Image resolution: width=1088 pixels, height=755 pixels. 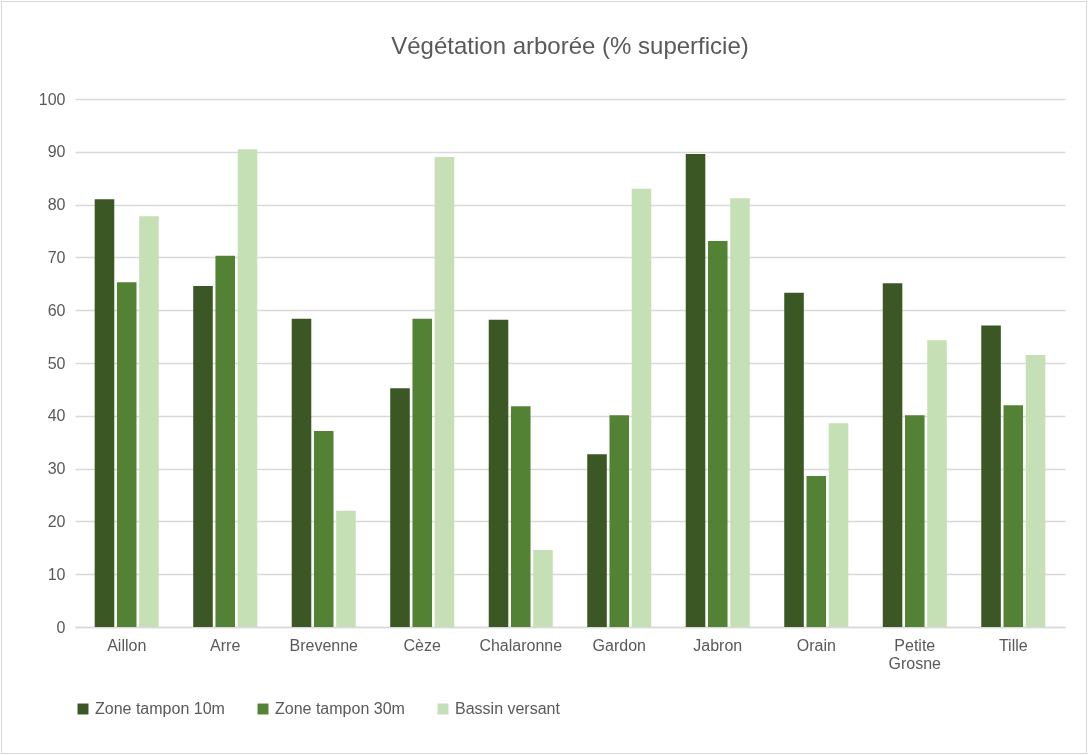 I want to click on x-tick-label: Aillon, so click(x=127, y=645).